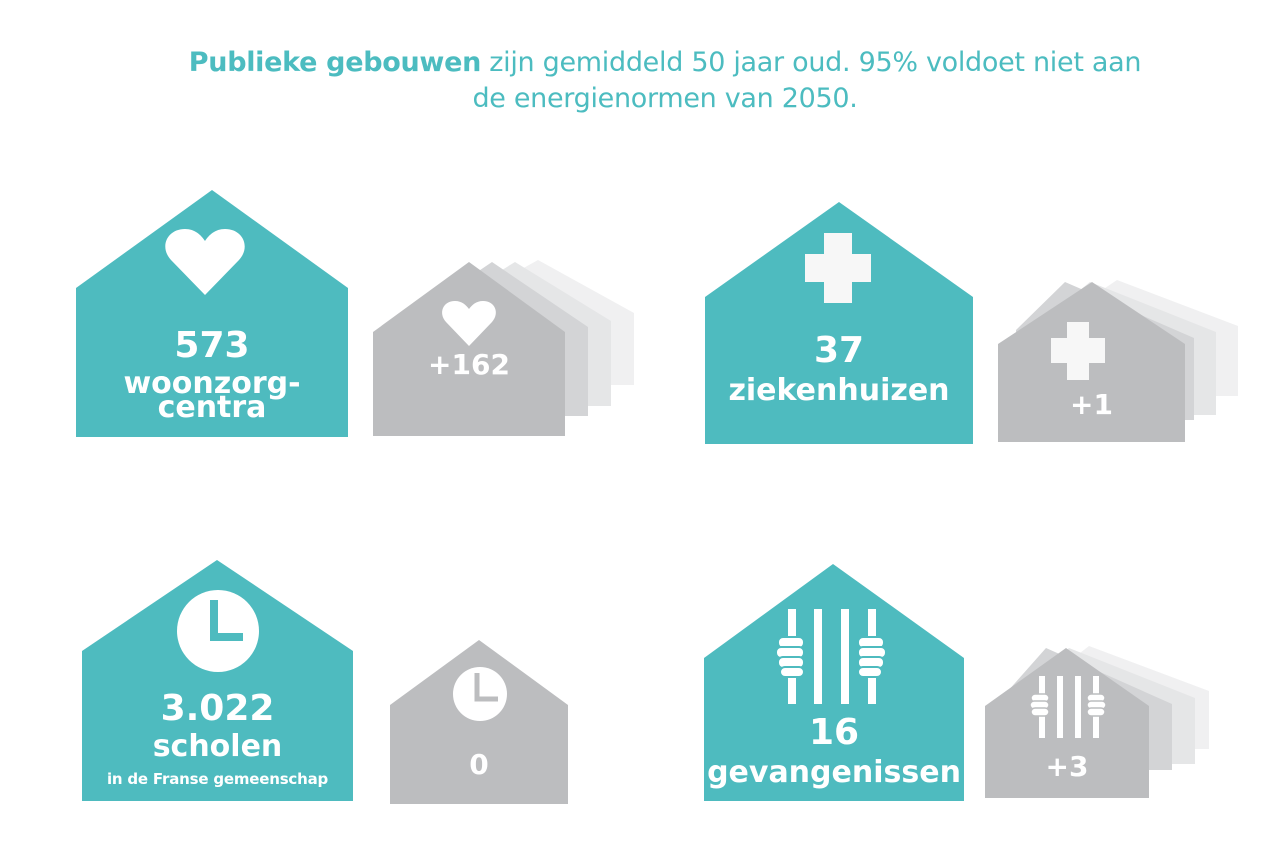 The height and width of the screenshot is (865, 1280). What do you see at coordinates (469, 364) in the screenshot?
I see `extra-count: +162` at bounding box center [469, 364].